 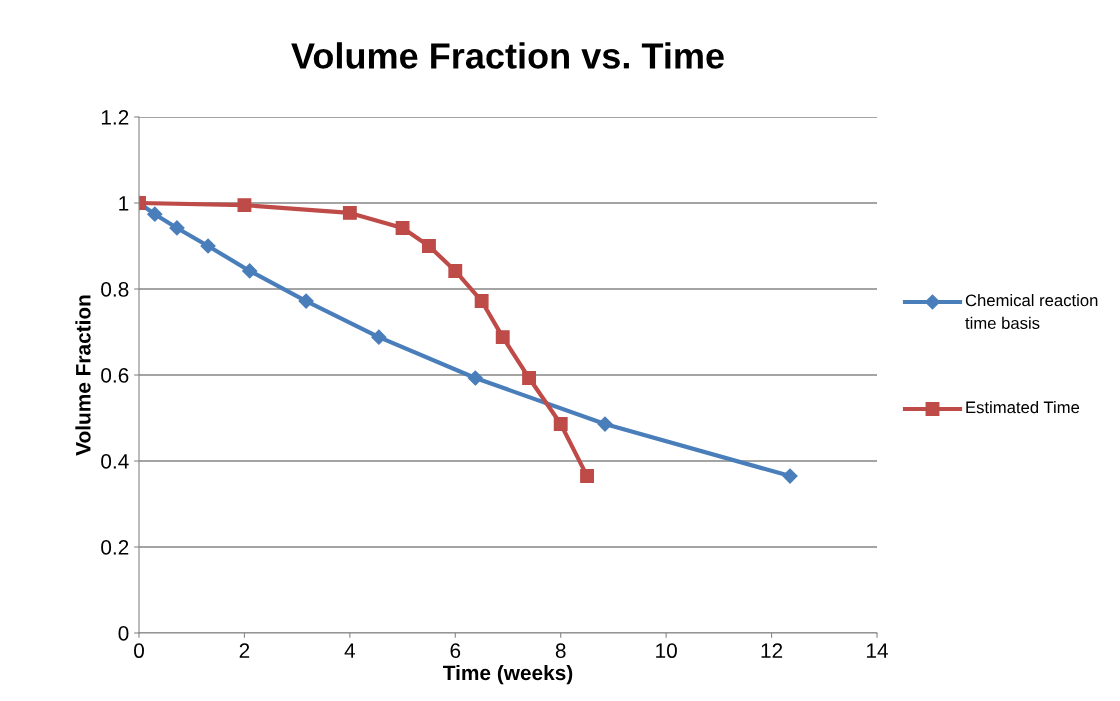 I want to click on y-tick-label: 1.2, so click(x=115, y=117).